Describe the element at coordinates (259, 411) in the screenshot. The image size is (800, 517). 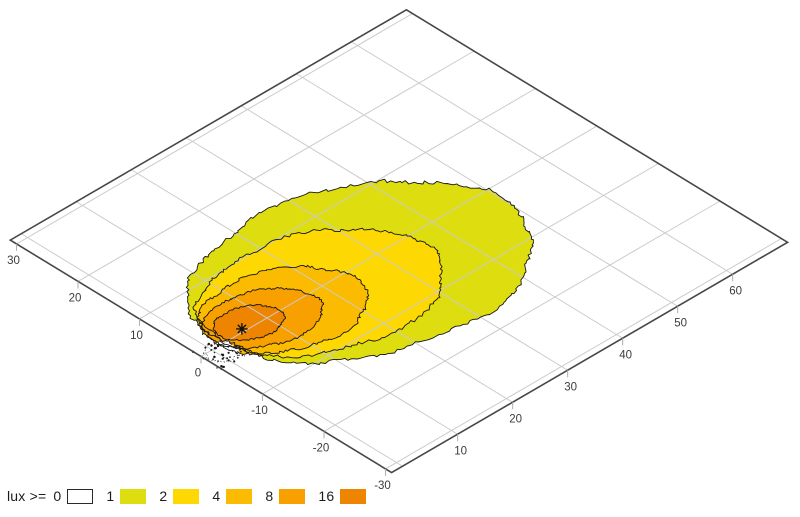
I see `y-axis-tick-label: -10` at that location.